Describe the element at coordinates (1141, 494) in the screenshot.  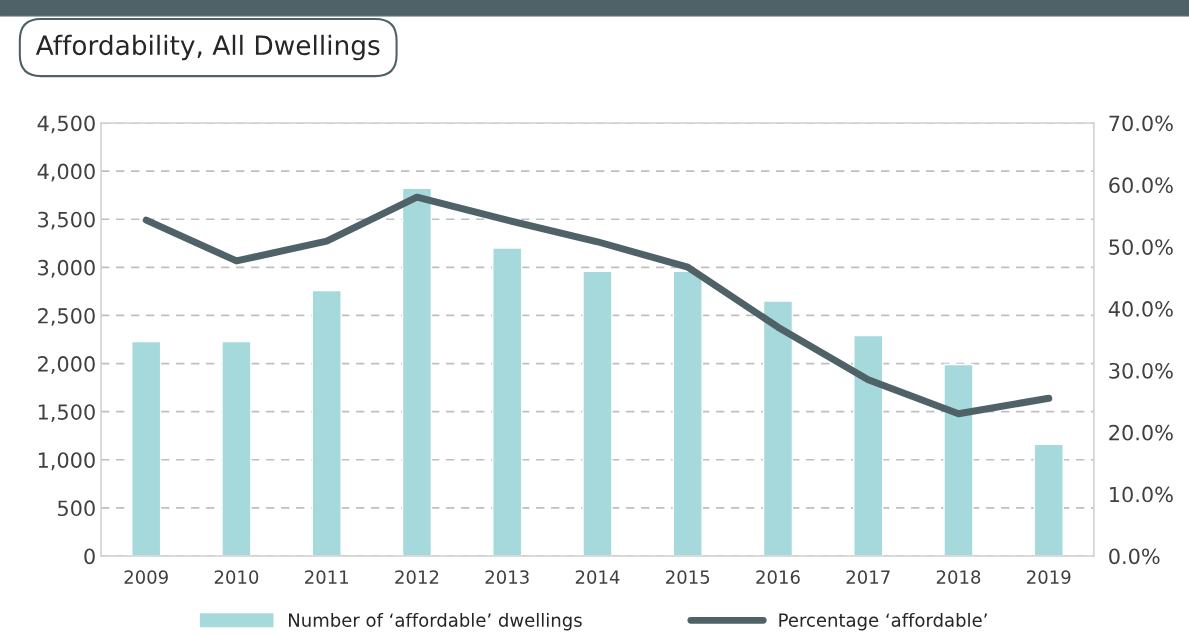
I see `y2-tick-label: 10.0%` at that location.